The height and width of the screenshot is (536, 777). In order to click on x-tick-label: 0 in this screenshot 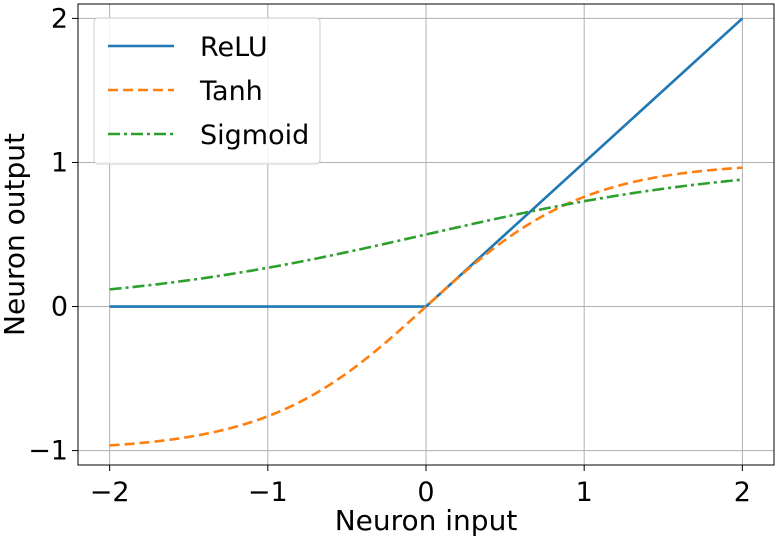, I will do `click(425, 492)`.